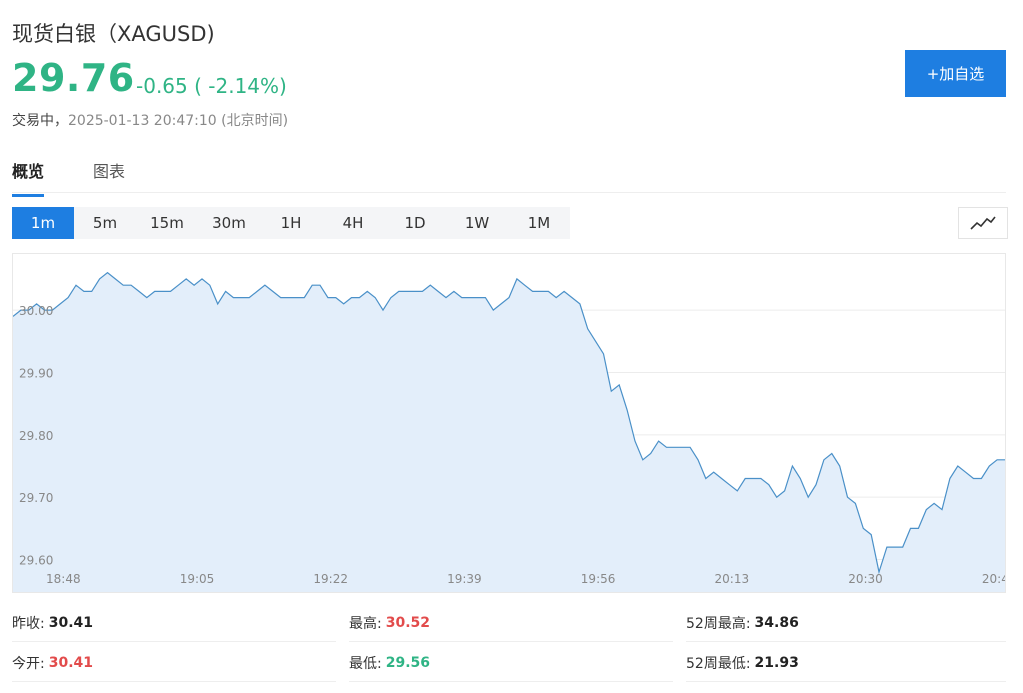 This screenshot has width=1023, height=693. I want to click on x-tick-label: 19:05, so click(197, 579).